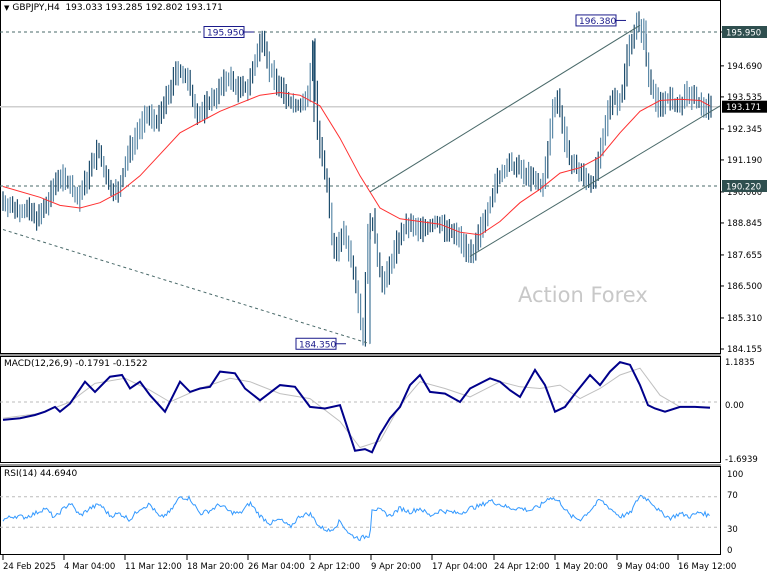  I want to click on rsi-title: RSI(14) 44.6940, so click(41, 474).